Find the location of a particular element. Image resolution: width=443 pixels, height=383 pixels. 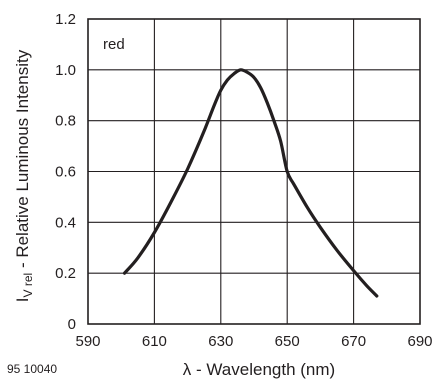

y-axis-ticks: 0 0.2 0.4 0.6 0.8 1.0 1.2 is located at coordinates (65, 172).